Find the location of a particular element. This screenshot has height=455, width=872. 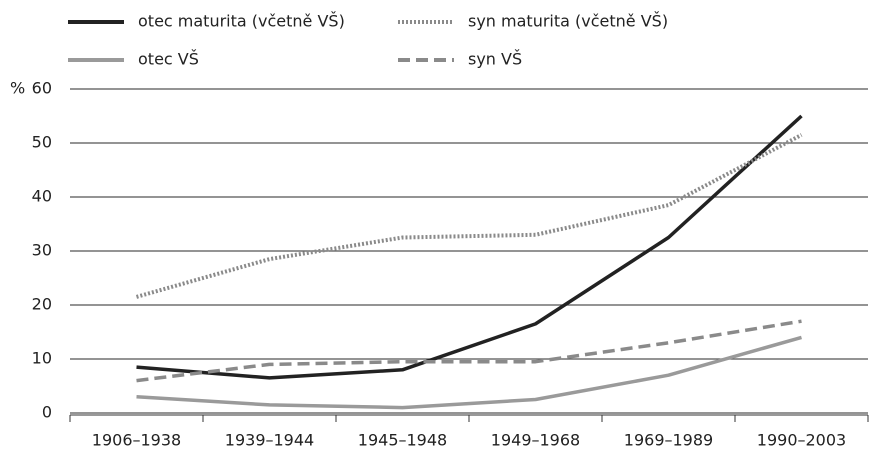

legend-label: syn maturita (včetně VŠ) is located at coordinates (568, 21).